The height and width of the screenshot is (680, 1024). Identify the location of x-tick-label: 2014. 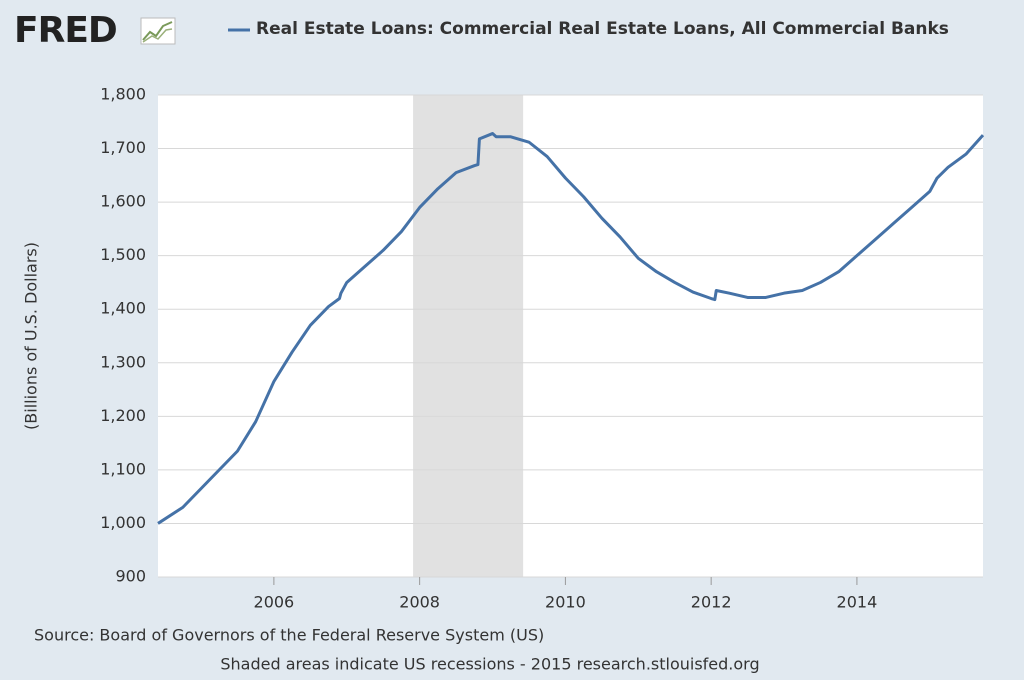
(857, 602).